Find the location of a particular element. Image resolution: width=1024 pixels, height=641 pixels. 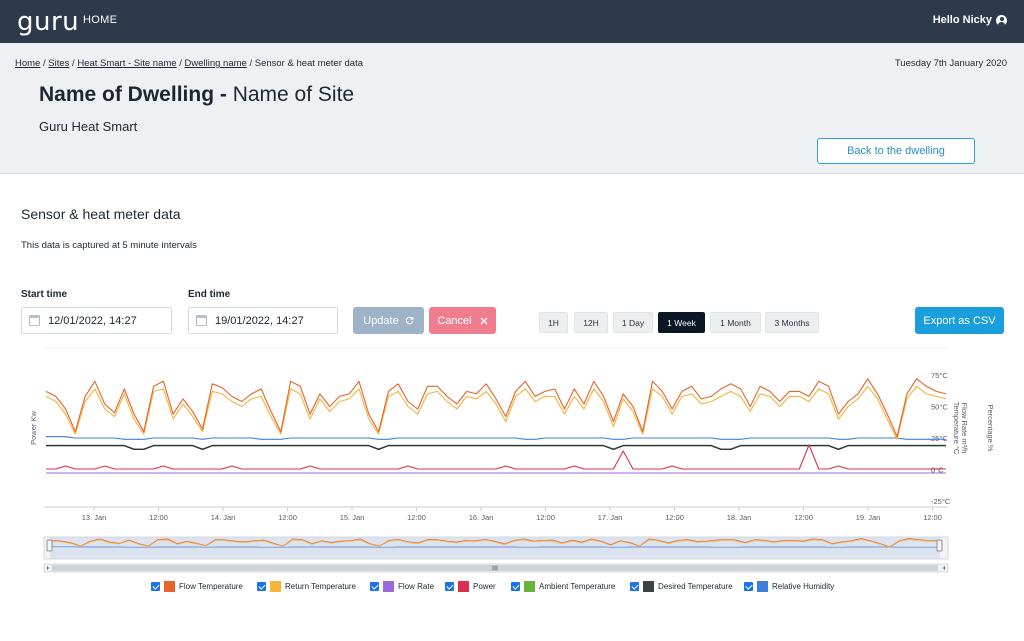

legend-item: Power is located at coordinates (470, 586).